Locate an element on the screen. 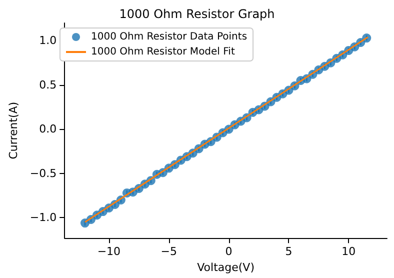 This screenshot has height=278, width=394. chart-title: 1000 Ohm Resistor Graph is located at coordinates (197, 14).